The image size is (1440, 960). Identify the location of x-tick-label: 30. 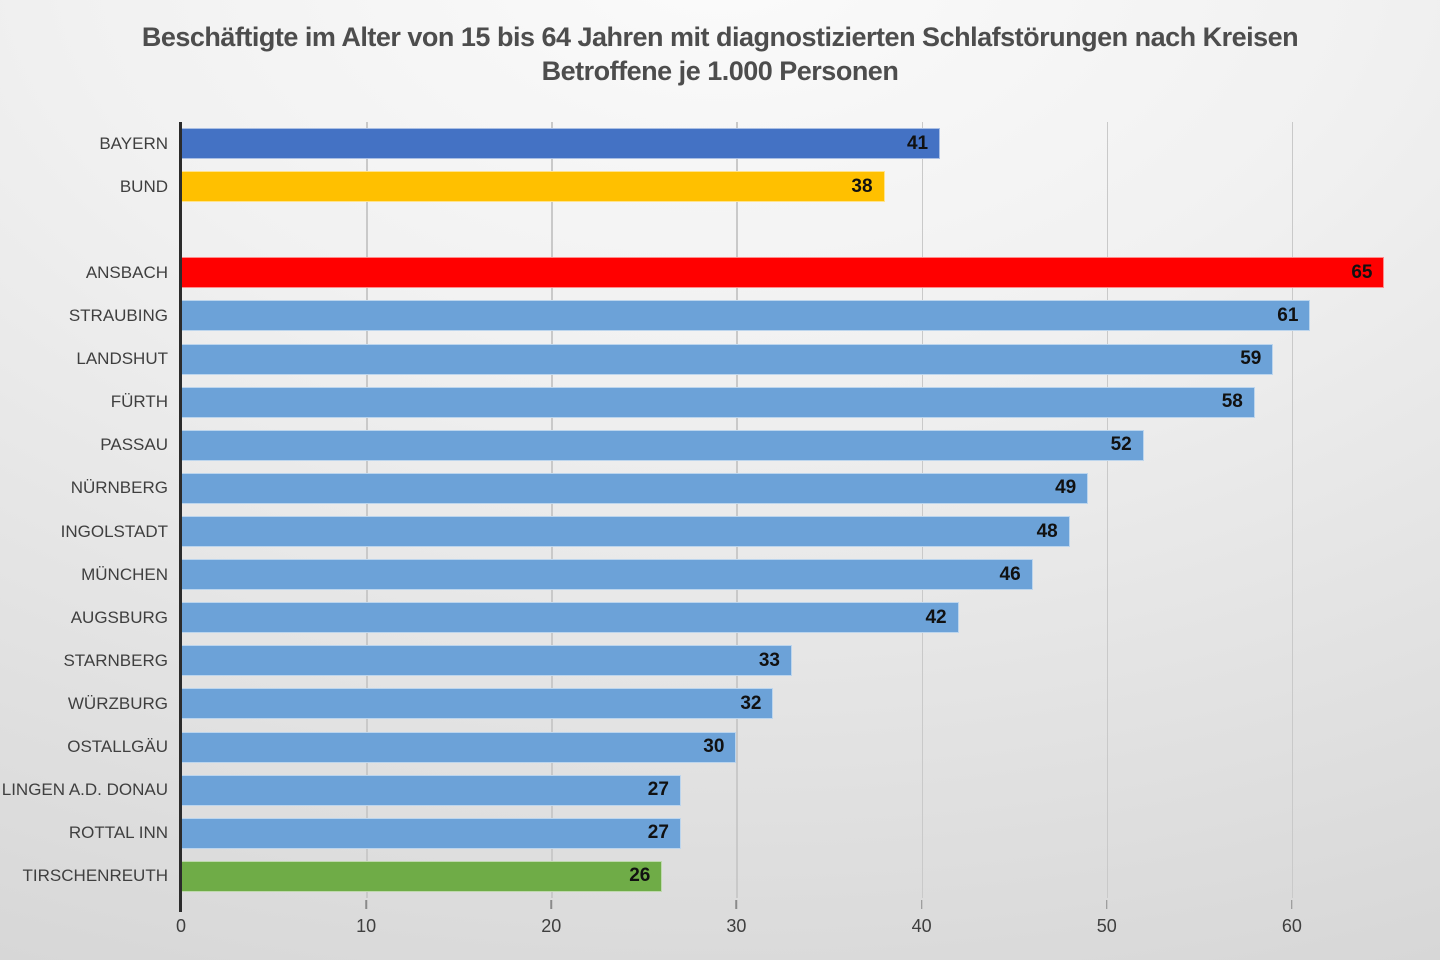
(736, 926).